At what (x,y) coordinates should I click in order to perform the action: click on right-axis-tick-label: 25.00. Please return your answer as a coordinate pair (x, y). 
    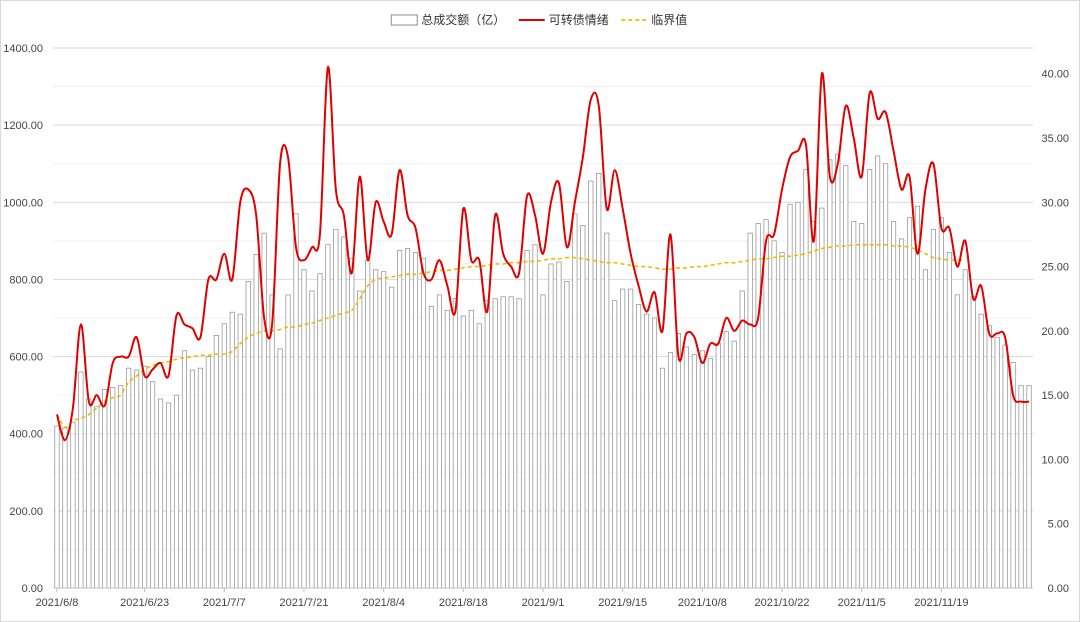
    Looking at the image, I should click on (1055, 268).